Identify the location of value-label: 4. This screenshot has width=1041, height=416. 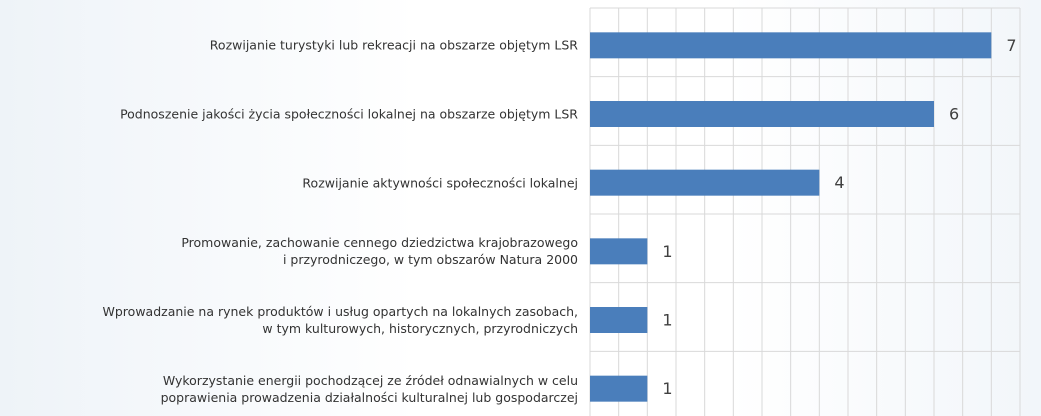
(839, 182).